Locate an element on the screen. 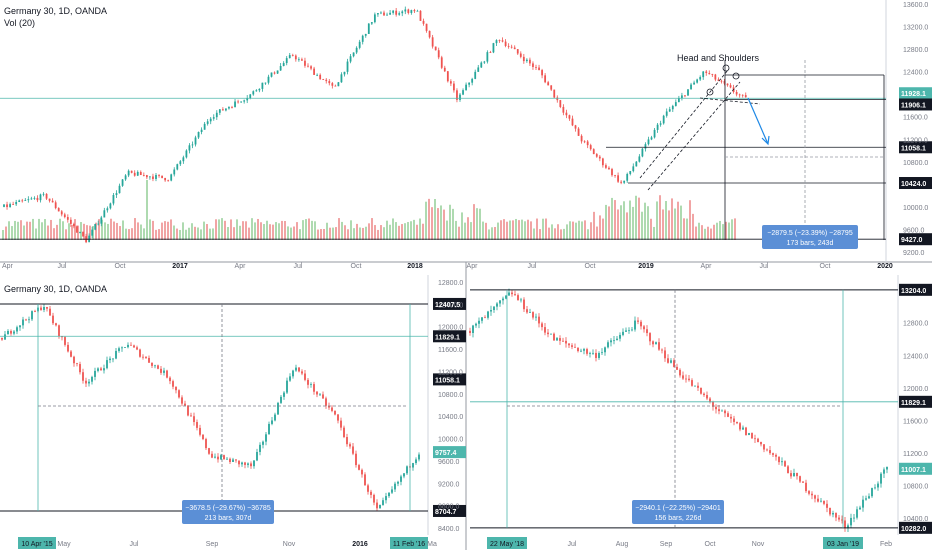 This screenshot has width=932, height=555. top-y-tick-label: 9600.0 is located at coordinates (914, 230).